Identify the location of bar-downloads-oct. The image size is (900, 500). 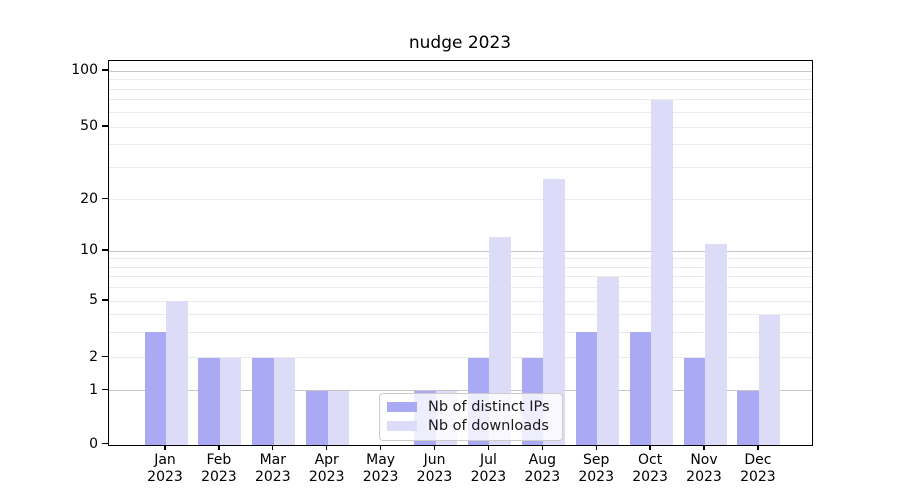
(662, 272).